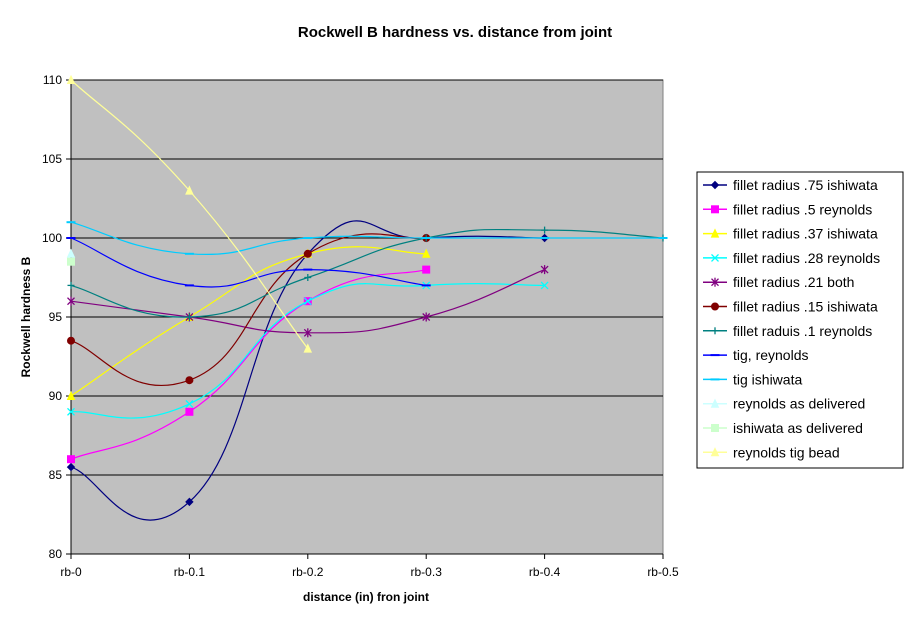 Image resolution: width=911 pixels, height=623 pixels. I want to click on y-tick-label: 95, so click(56, 317).